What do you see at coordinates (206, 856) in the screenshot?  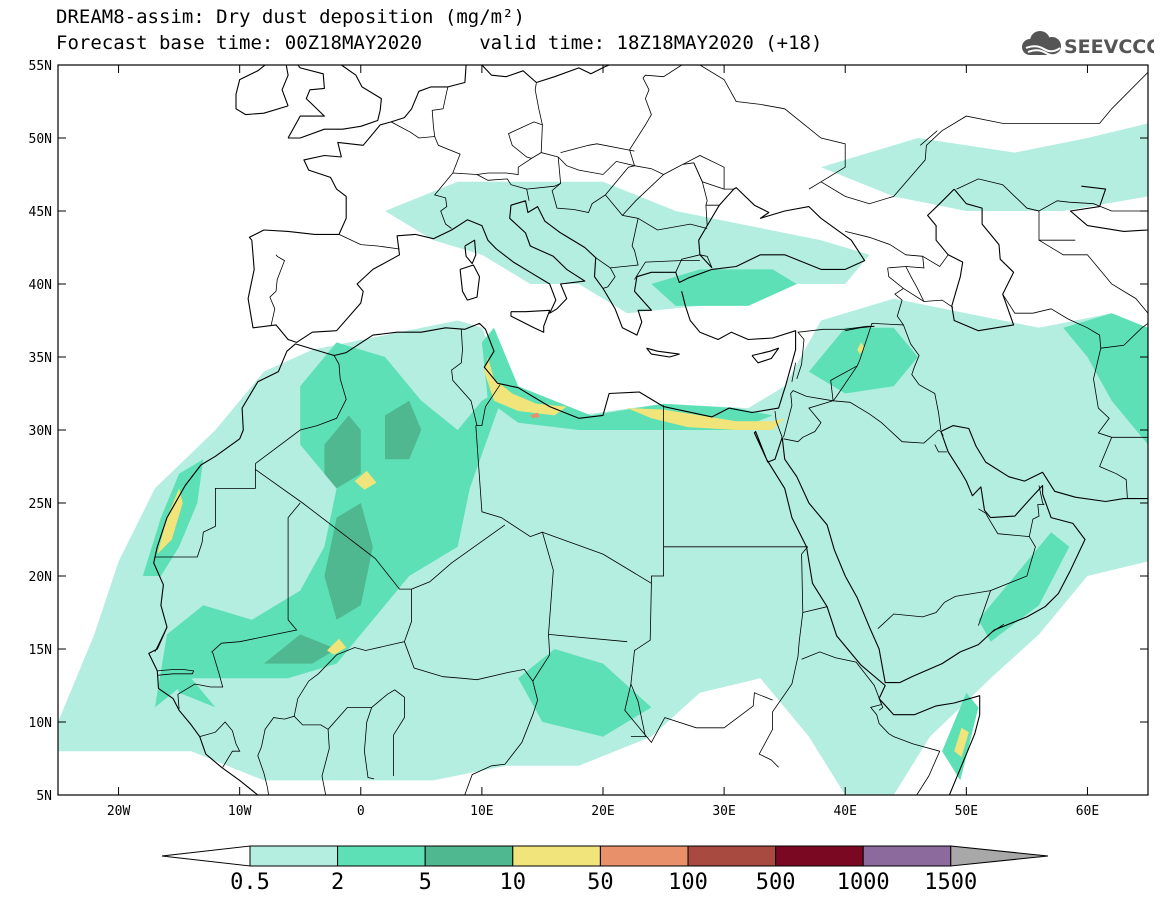 I see `colorbar-under-triangle` at bounding box center [206, 856].